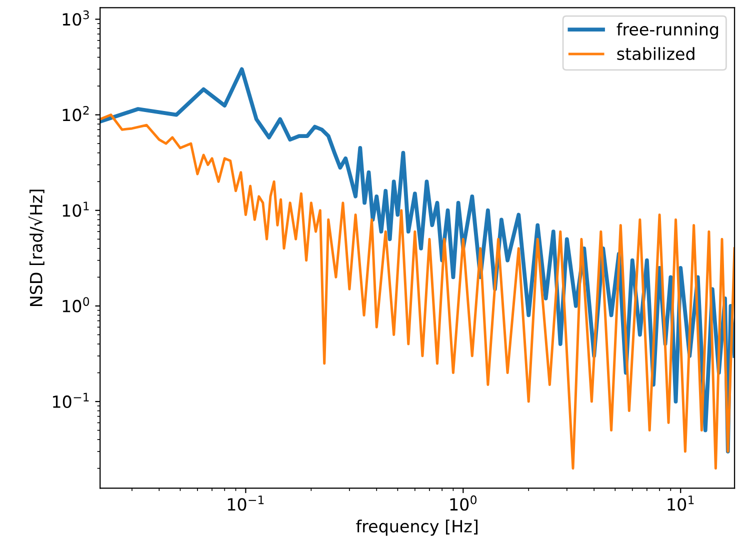 The height and width of the screenshot is (551, 736). What do you see at coordinates (246, 503) in the screenshot?
I see `x-tick-label: 10$^{−1}$` at bounding box center [246, 503].